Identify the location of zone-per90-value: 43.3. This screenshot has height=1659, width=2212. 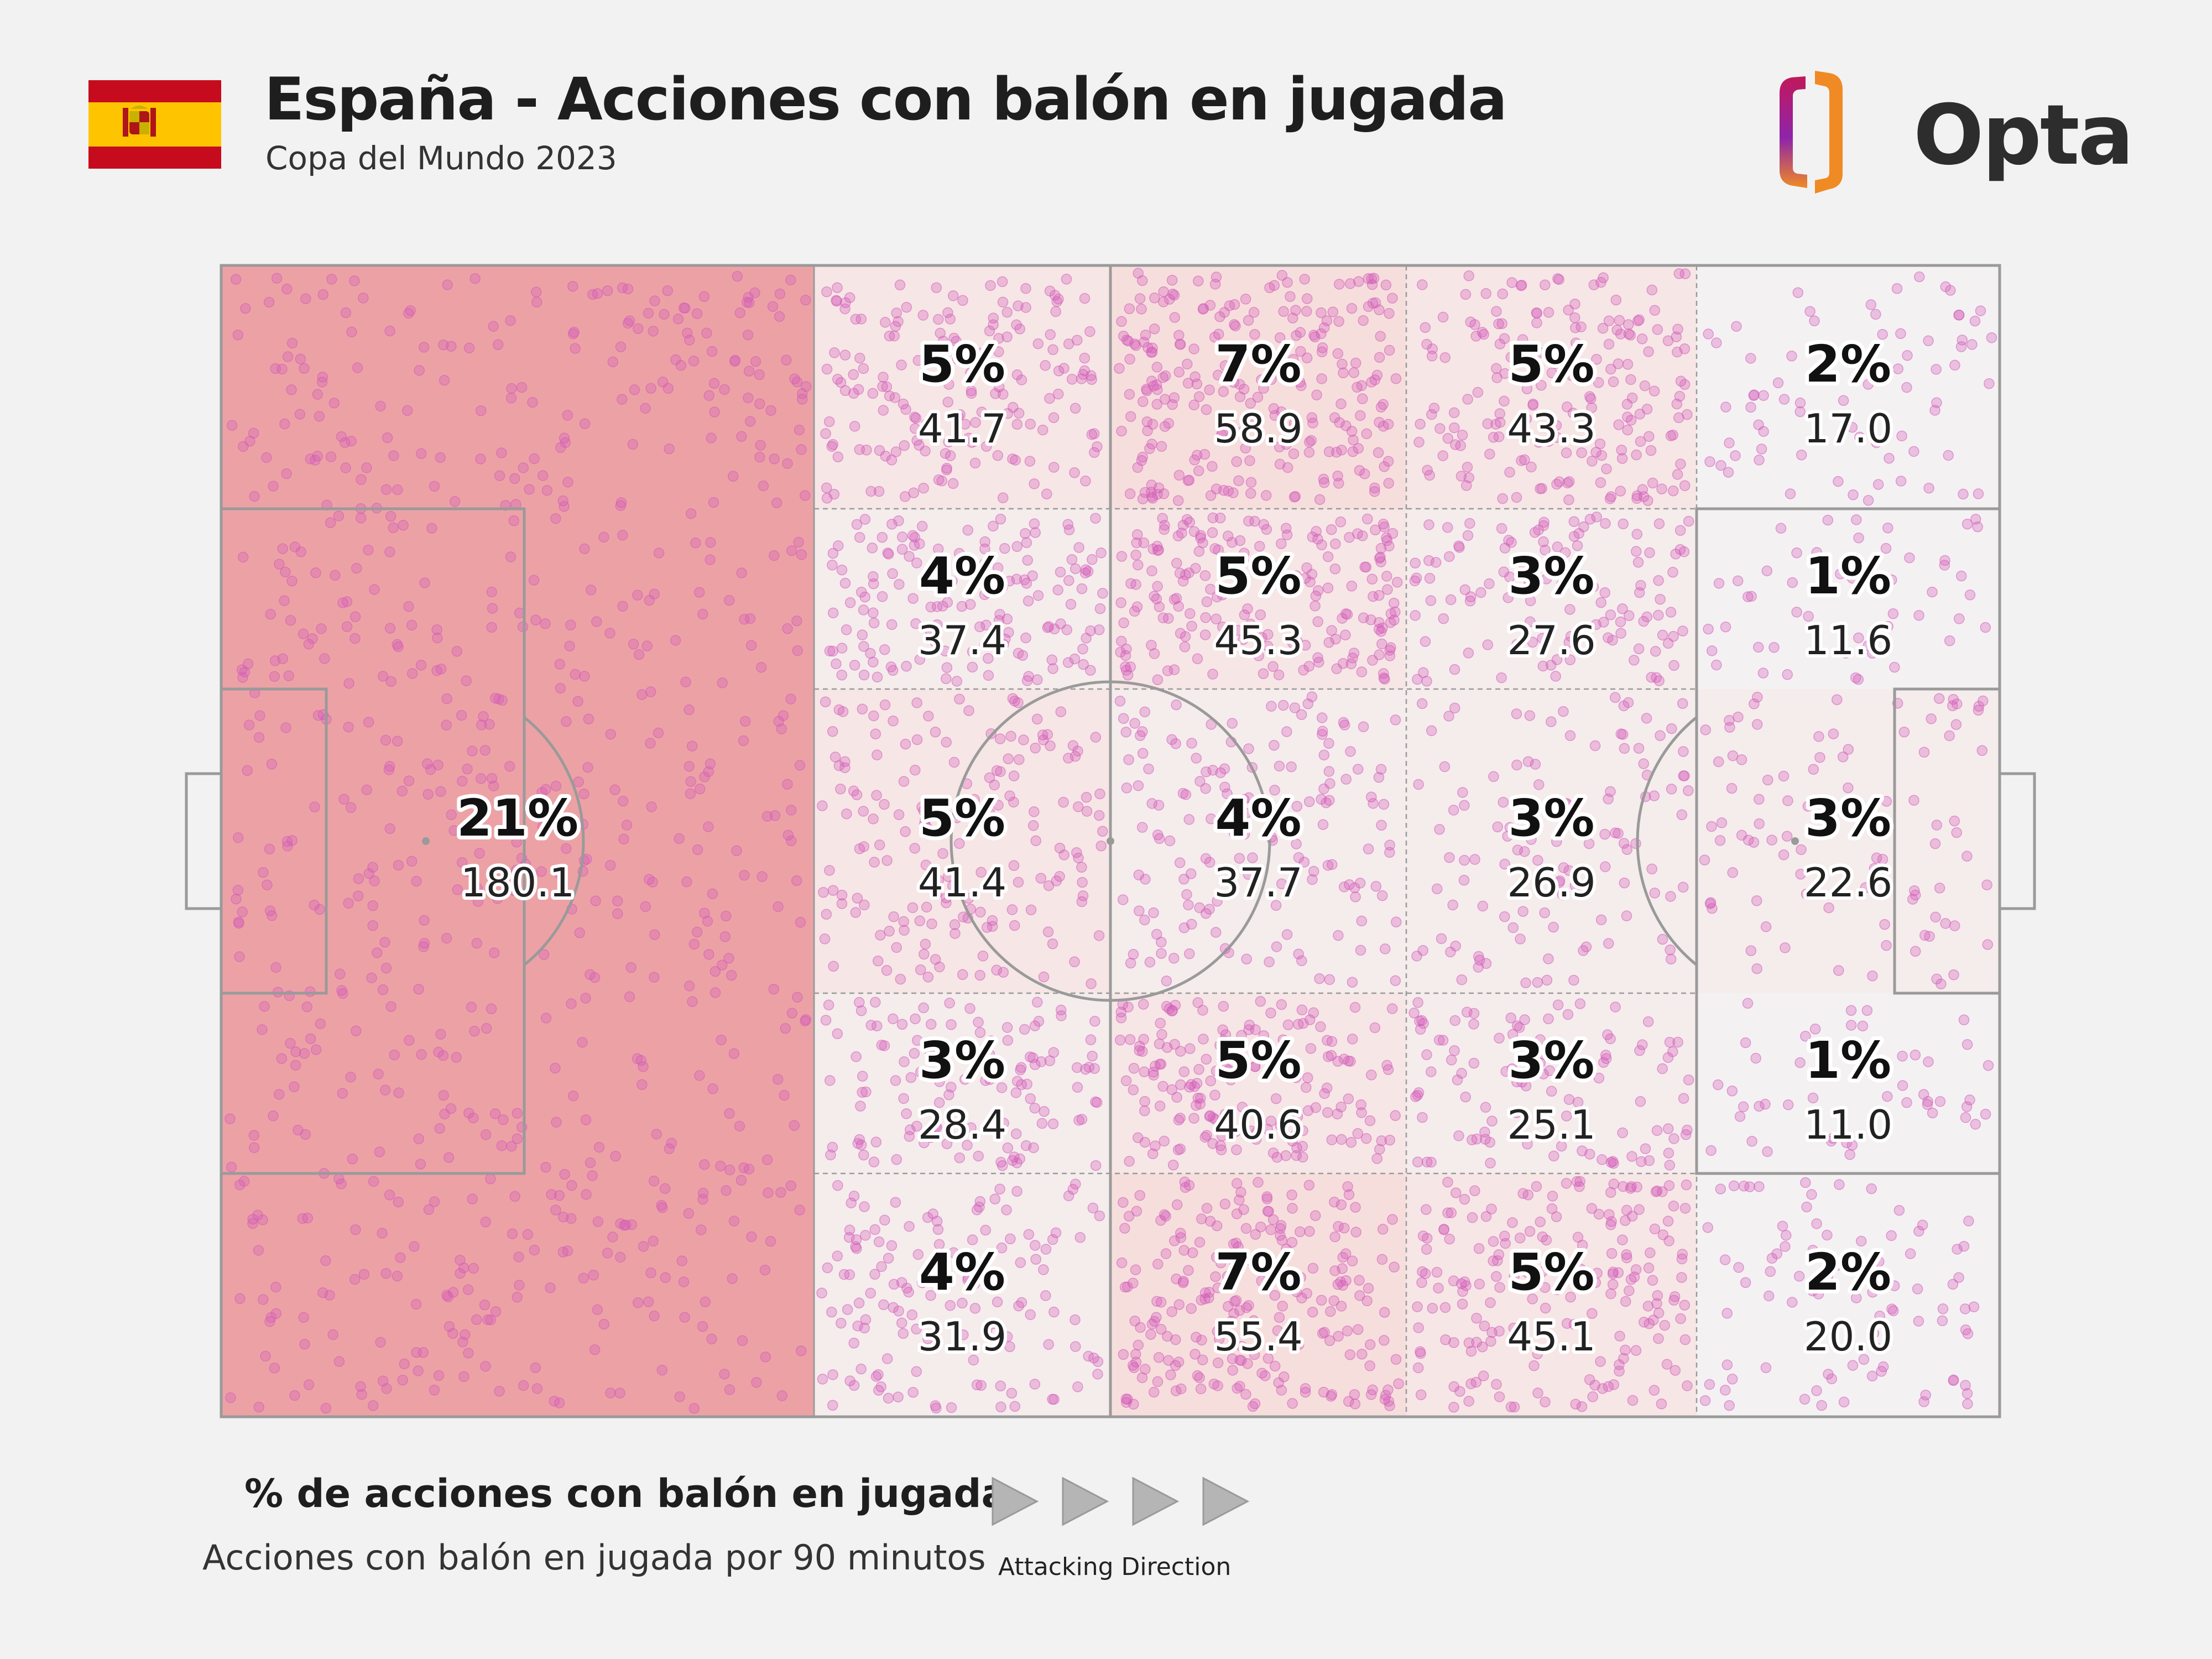
(1551, 429).